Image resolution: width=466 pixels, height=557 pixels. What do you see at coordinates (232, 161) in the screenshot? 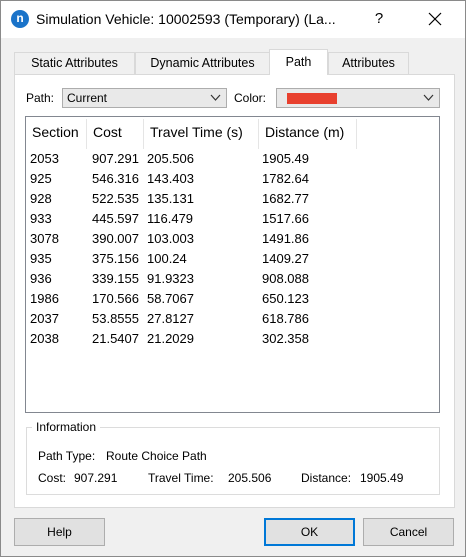
I see `table-row: 2053 907.291 205.506 1905.49` at bounding box center [232, 161].